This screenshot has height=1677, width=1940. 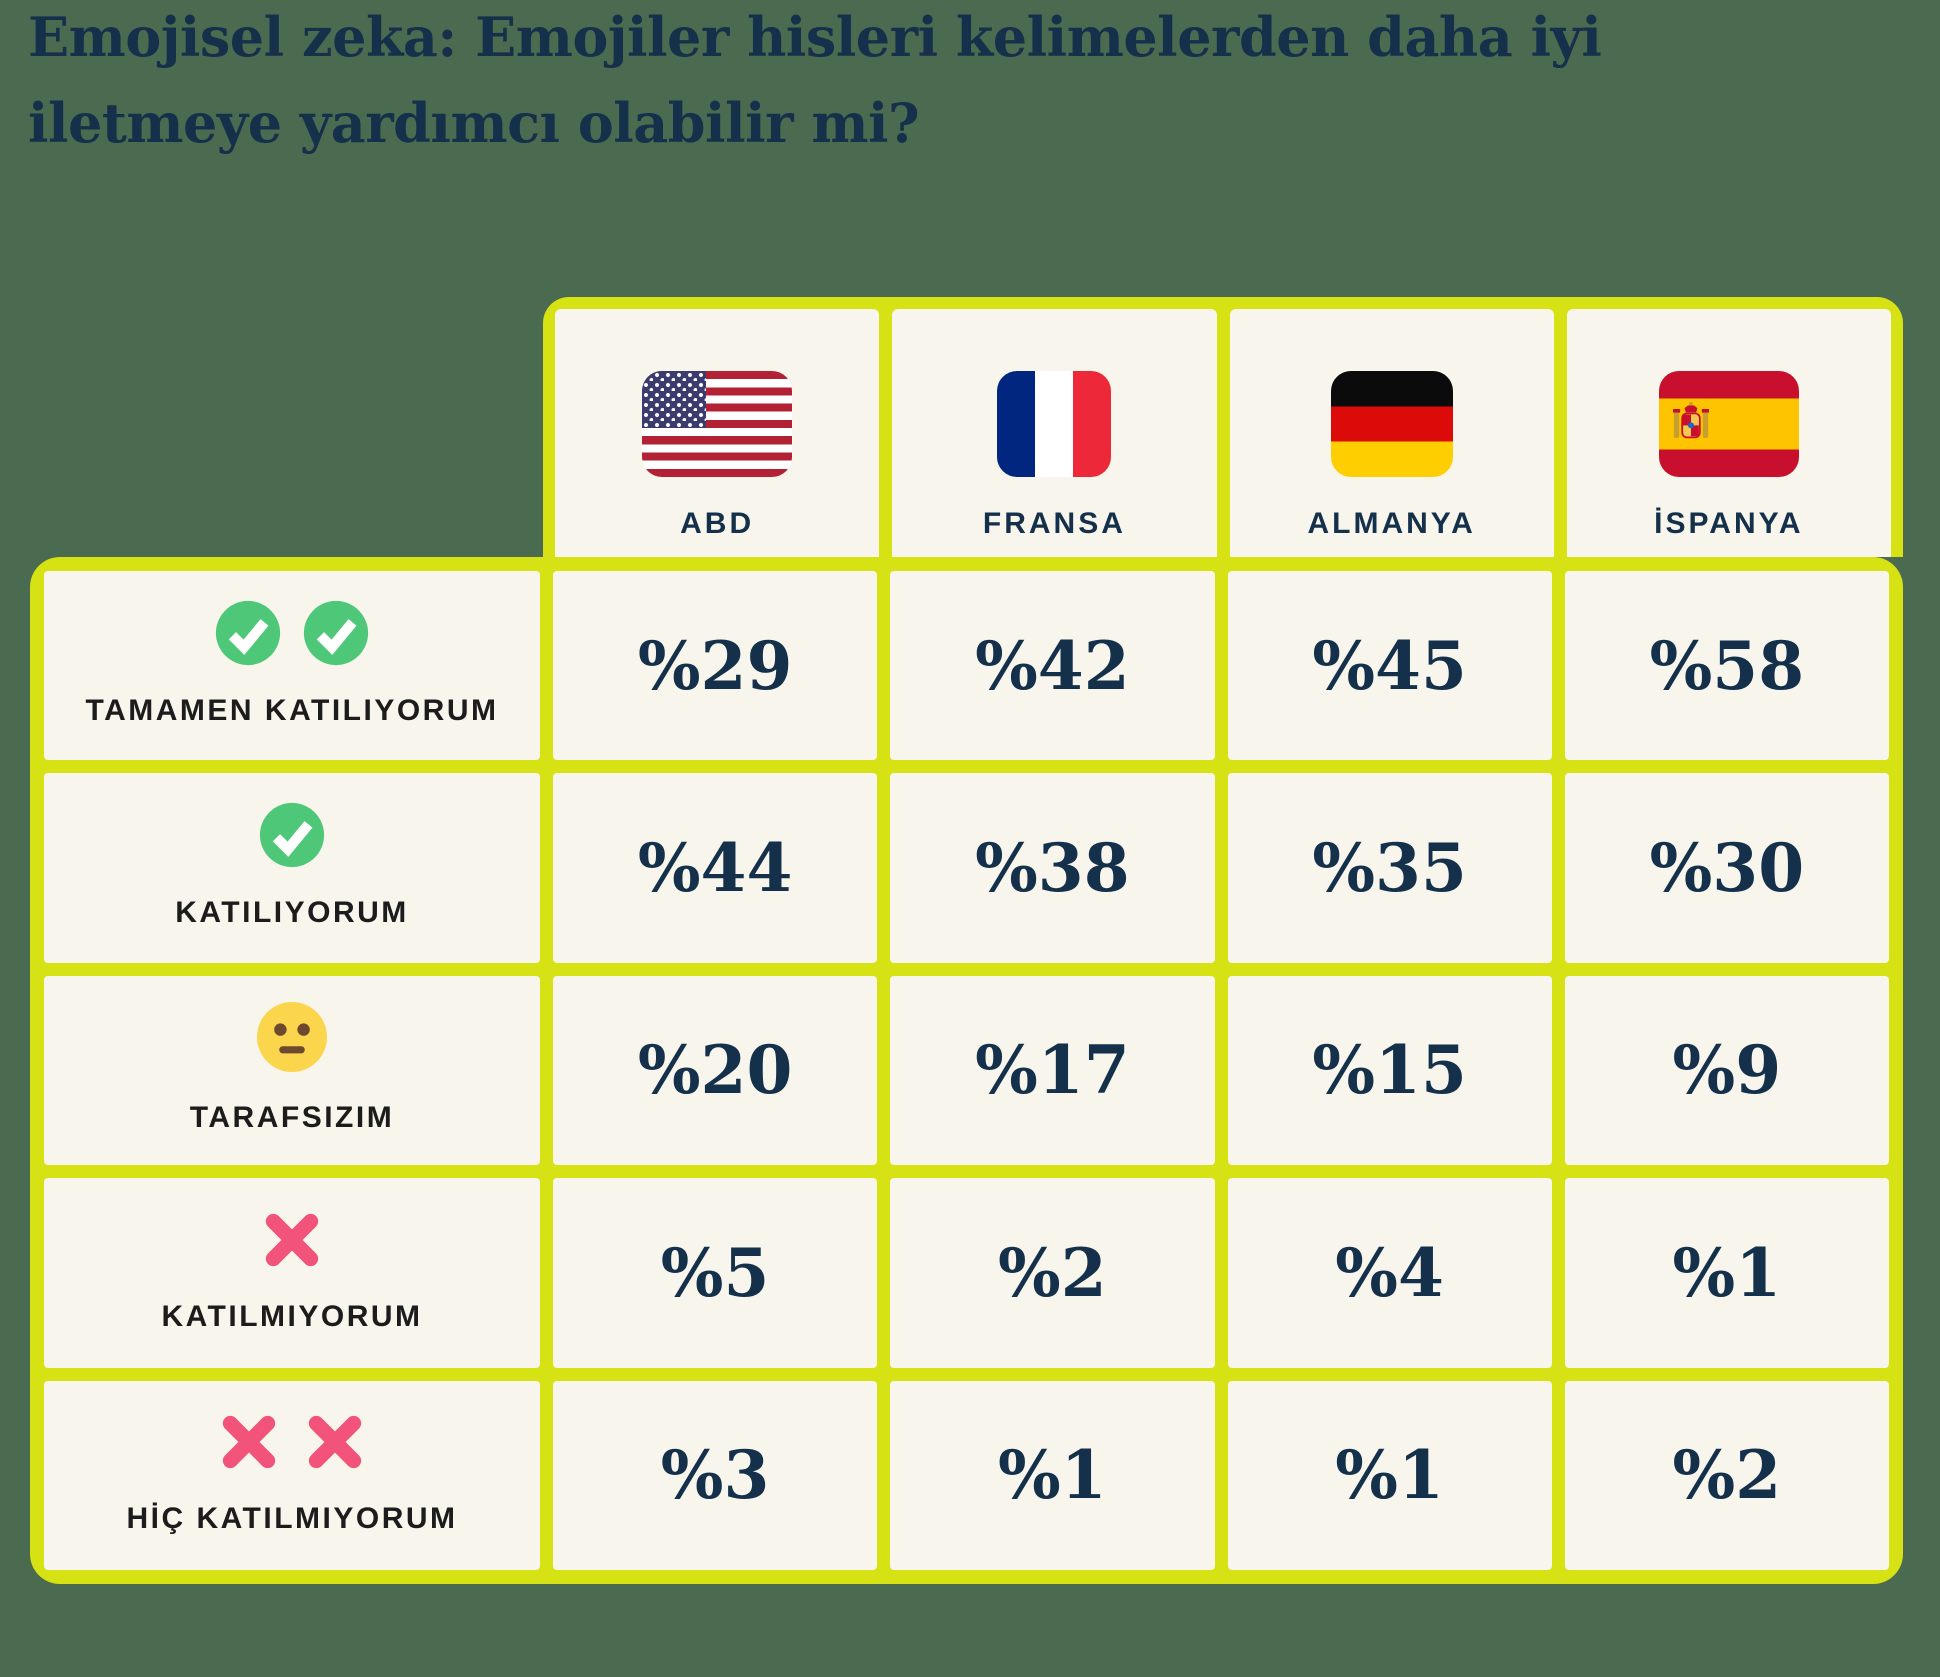 I want to click on column-label: İSPANYA, so click(x=1729, y=523).